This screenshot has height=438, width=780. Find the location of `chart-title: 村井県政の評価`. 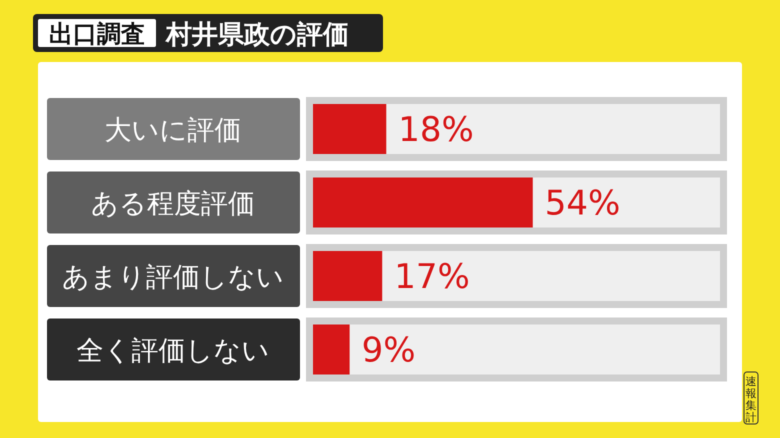

chart-title: 村井県政の評価 is located at coordinates (257, 35).